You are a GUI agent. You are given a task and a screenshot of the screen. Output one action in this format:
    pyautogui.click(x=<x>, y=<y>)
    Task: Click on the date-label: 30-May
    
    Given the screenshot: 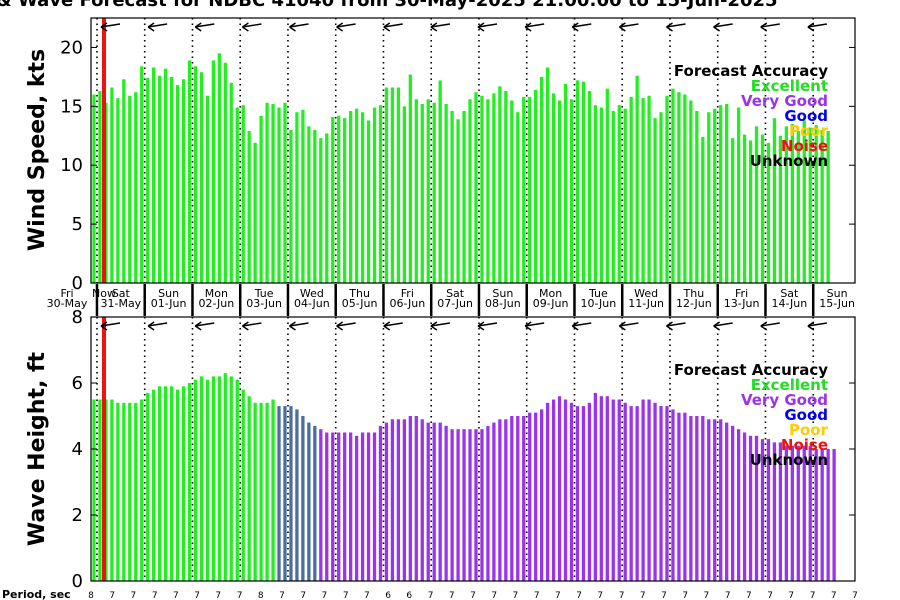 What is the action you would take?
    pyautogui.click(x=67, y=303)
    